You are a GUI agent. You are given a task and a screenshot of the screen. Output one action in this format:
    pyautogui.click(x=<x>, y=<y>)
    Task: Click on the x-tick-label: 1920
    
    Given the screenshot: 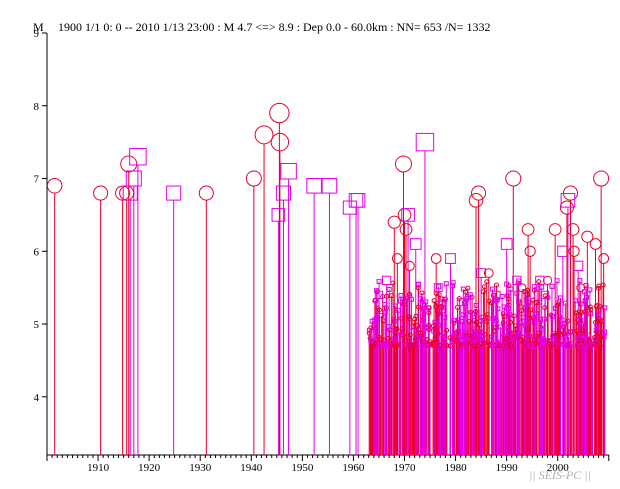 What is the action you would take?
    pyautogui.click(x=149, y=468)
    